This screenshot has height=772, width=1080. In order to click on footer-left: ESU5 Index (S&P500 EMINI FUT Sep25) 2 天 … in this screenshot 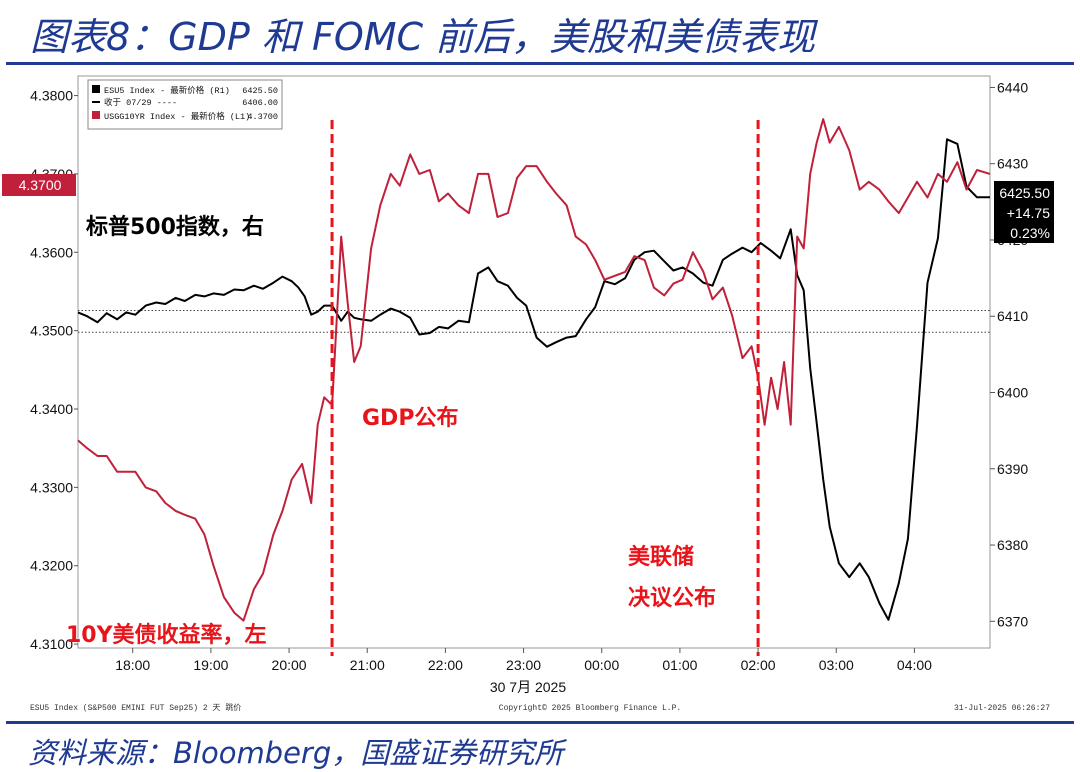, I will do `click(135, 707)`.